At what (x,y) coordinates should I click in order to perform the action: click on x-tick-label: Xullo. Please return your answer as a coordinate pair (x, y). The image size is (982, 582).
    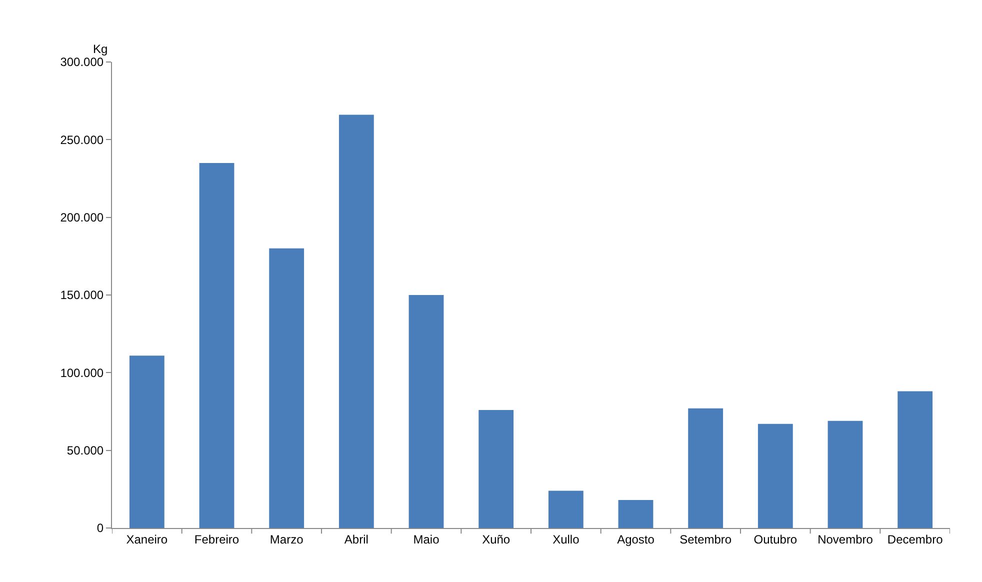
    Looking at the image, I should click on (566, 539).